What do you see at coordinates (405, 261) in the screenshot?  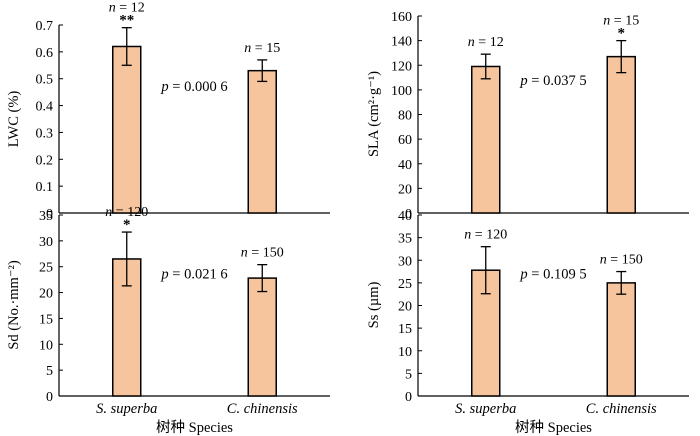 I see `panel-4-y-tick-label: 30` at bounding box center [405, 261].